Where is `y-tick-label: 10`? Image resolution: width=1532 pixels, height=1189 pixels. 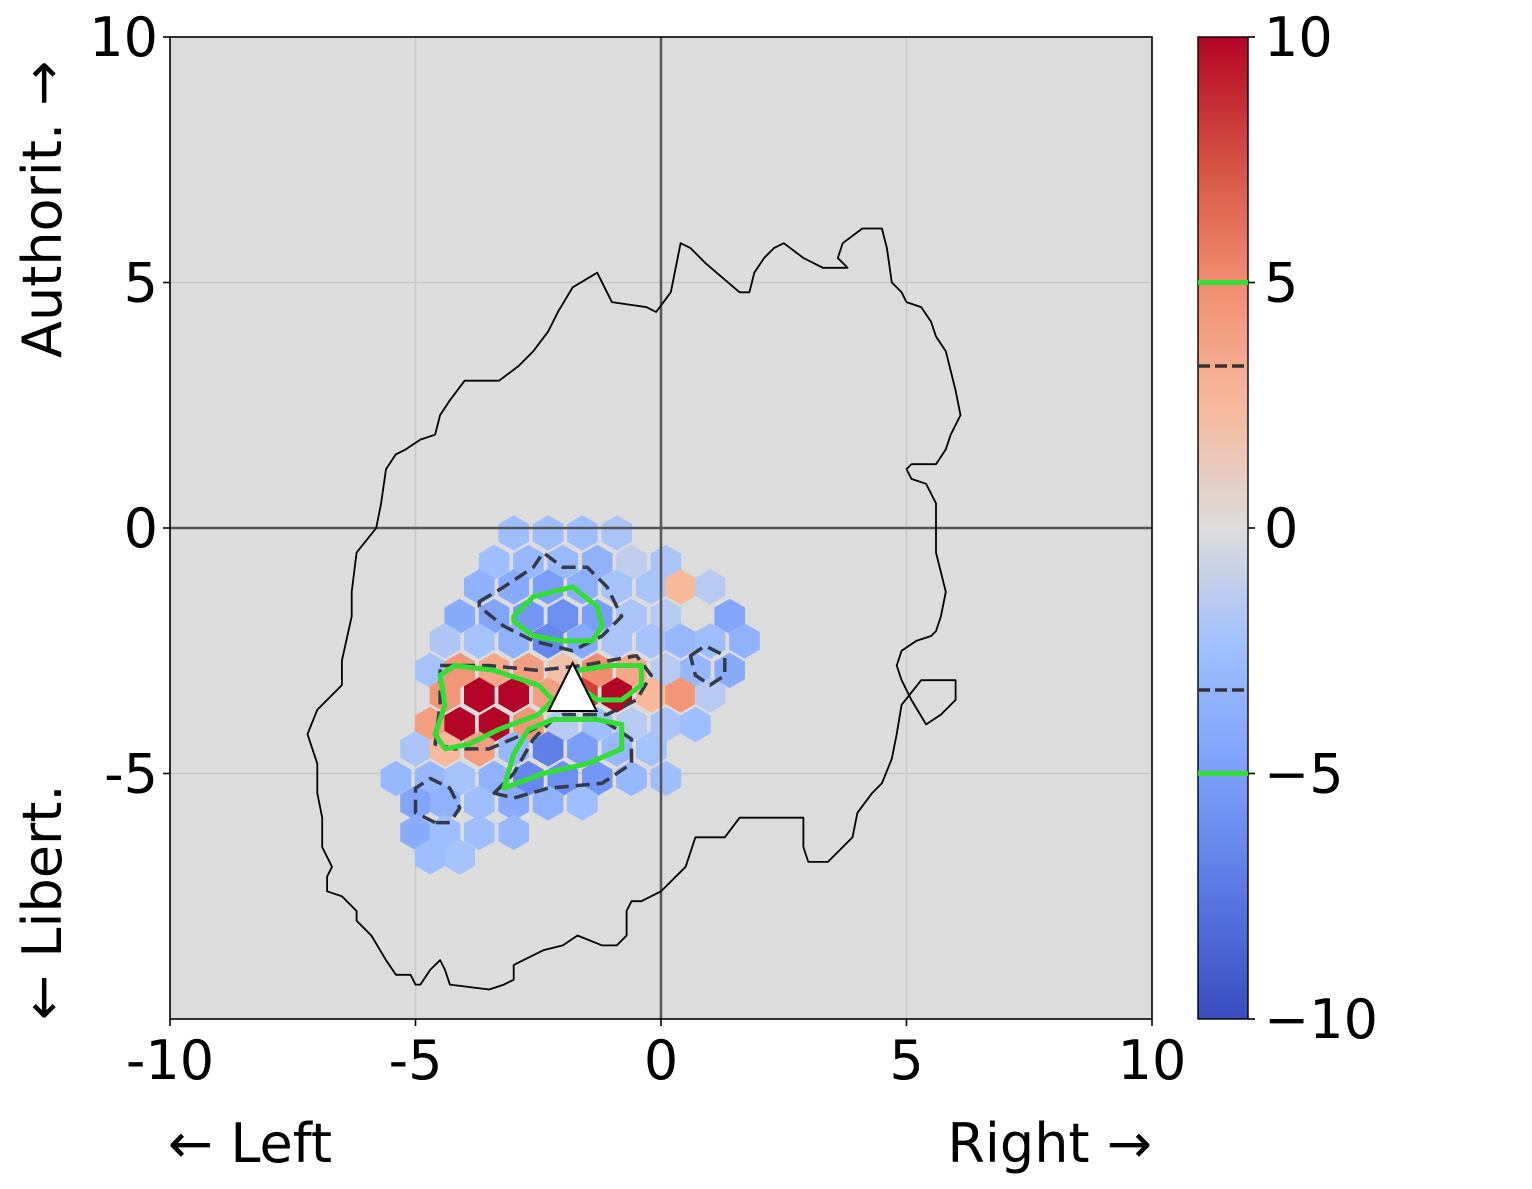 y-tick-label: 10 is located at coordinates (123, 37).